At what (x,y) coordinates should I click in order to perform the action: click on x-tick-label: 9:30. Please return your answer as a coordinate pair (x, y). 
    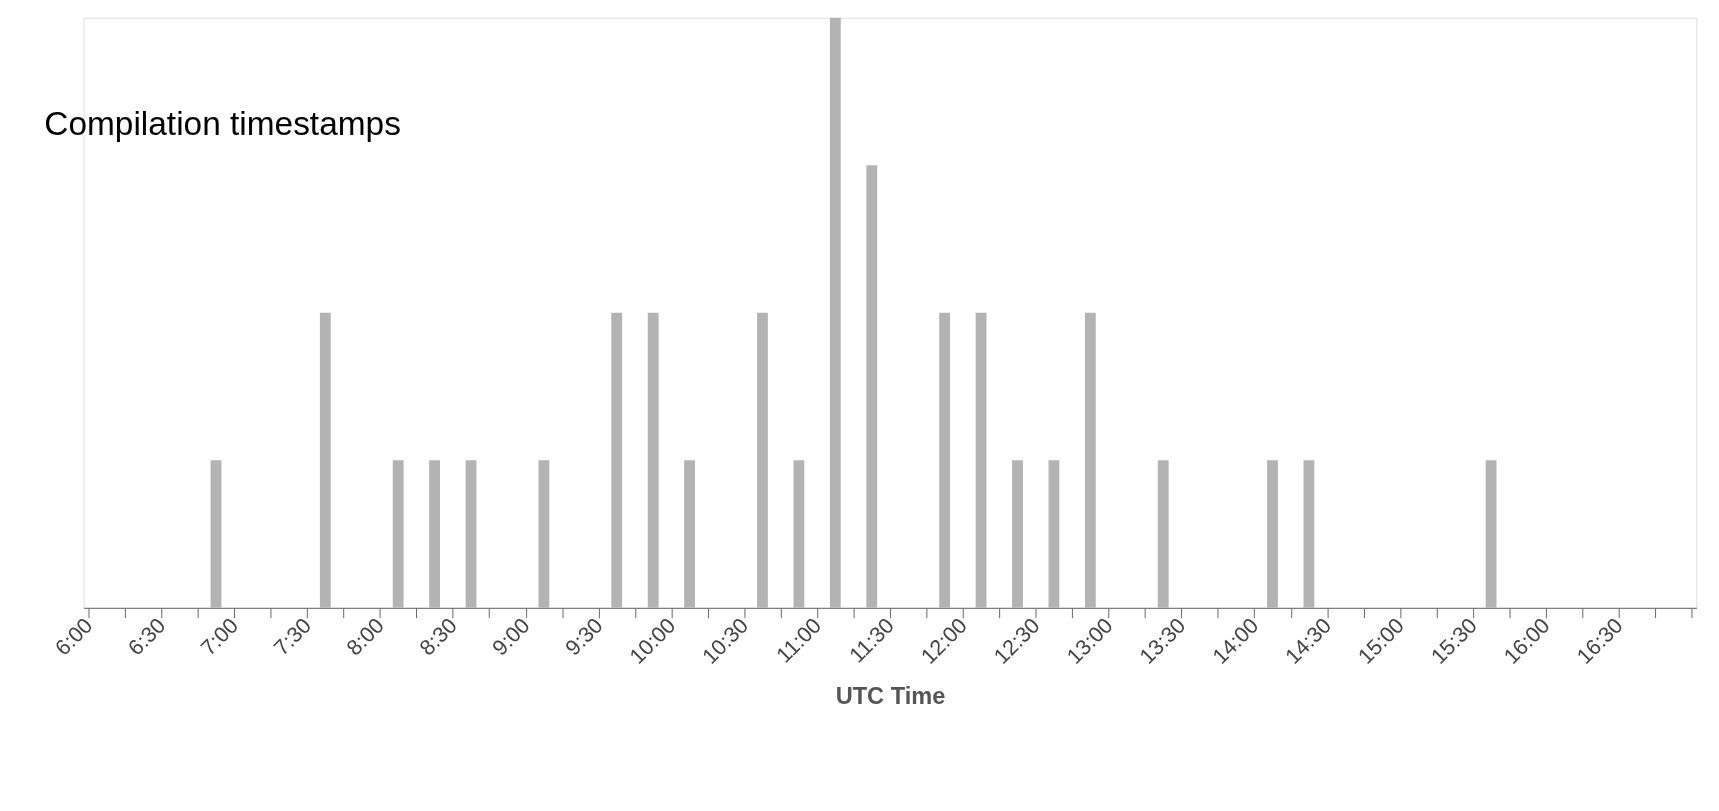
    Looking at the image, I should click on (583, 636).